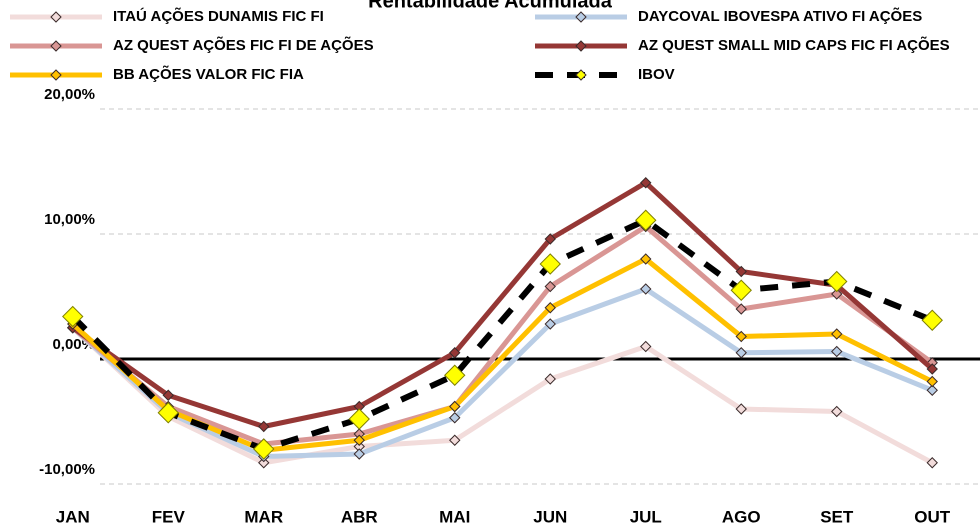  I want to click on legend-label: AZ QUEST AÇÕES FIC FI DE AÇÕES, so click(243, 45).